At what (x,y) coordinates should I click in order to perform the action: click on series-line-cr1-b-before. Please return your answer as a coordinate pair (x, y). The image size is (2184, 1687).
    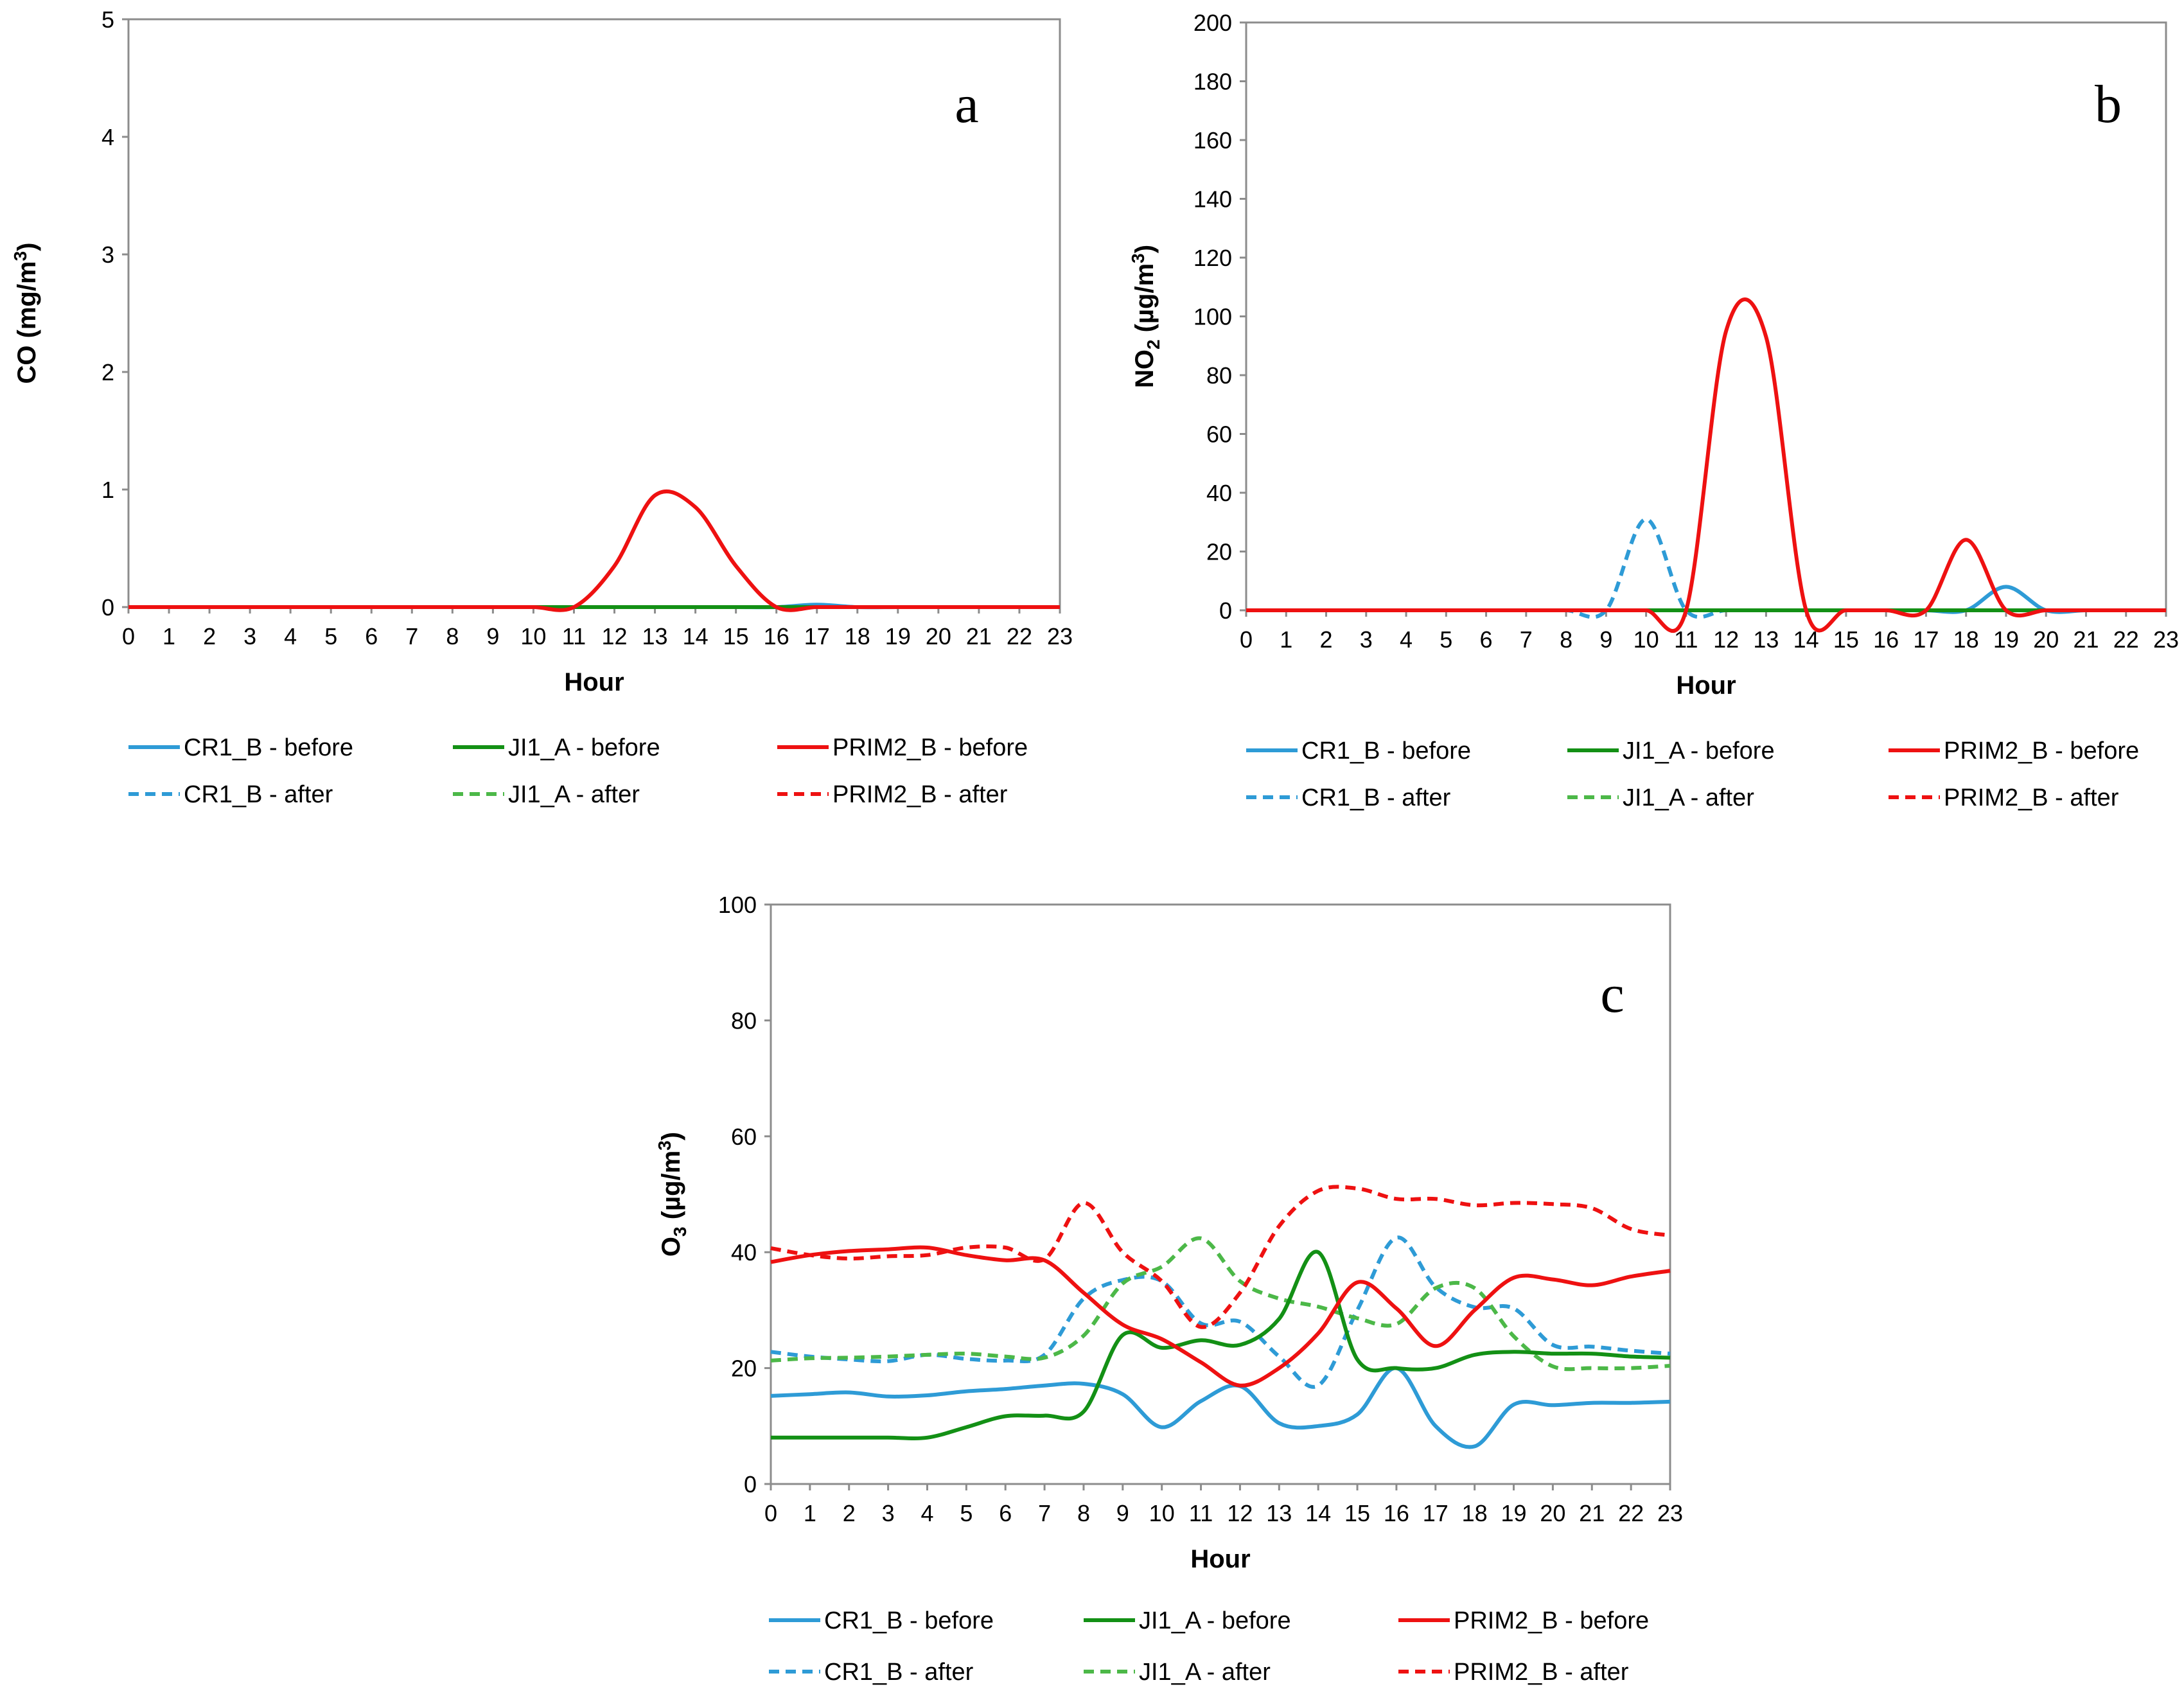
    Looking at the image, I should click on (1706, 599).